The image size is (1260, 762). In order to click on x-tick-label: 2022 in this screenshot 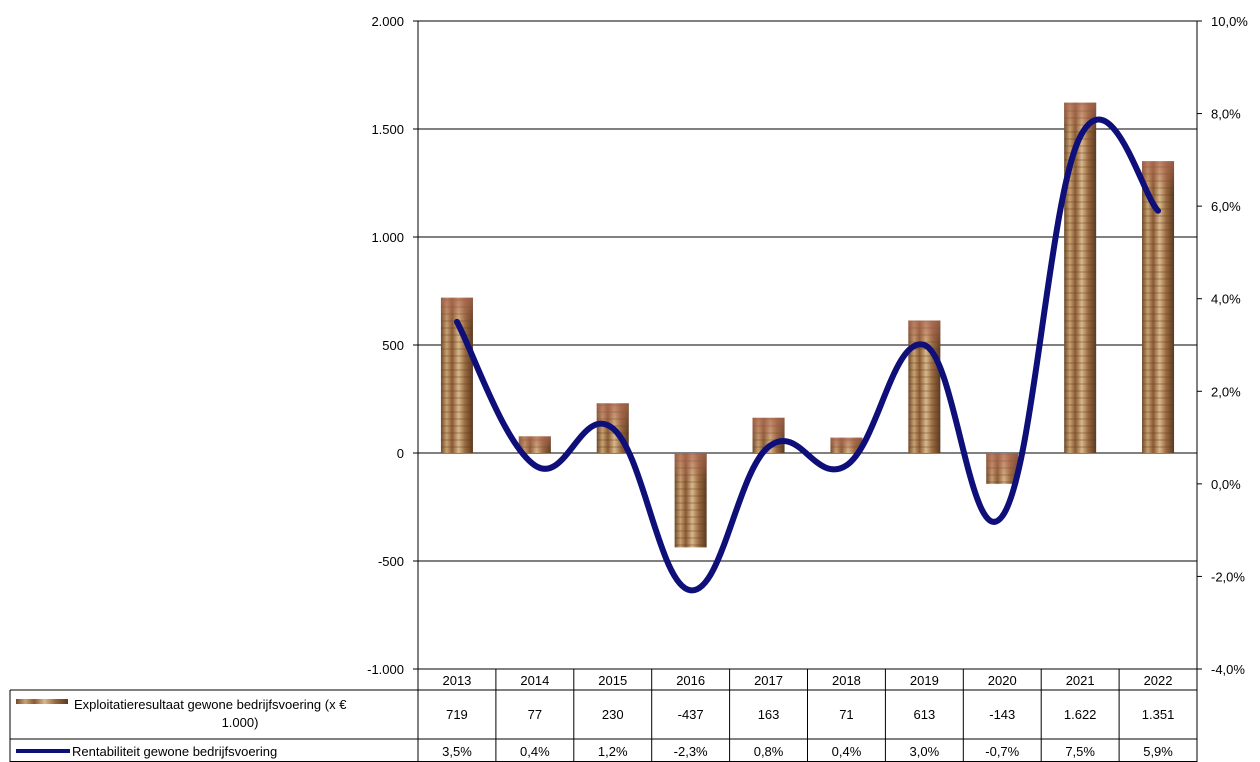, I will do `click(1158, 680)`.